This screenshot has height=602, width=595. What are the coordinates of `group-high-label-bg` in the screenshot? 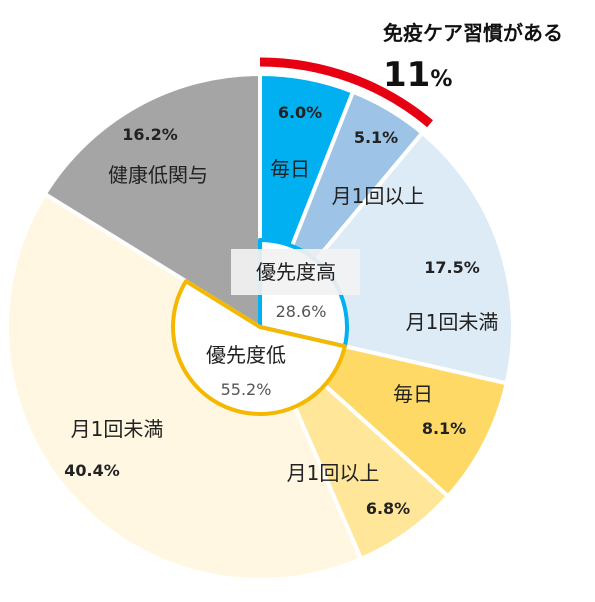 It's located at (295, 272).